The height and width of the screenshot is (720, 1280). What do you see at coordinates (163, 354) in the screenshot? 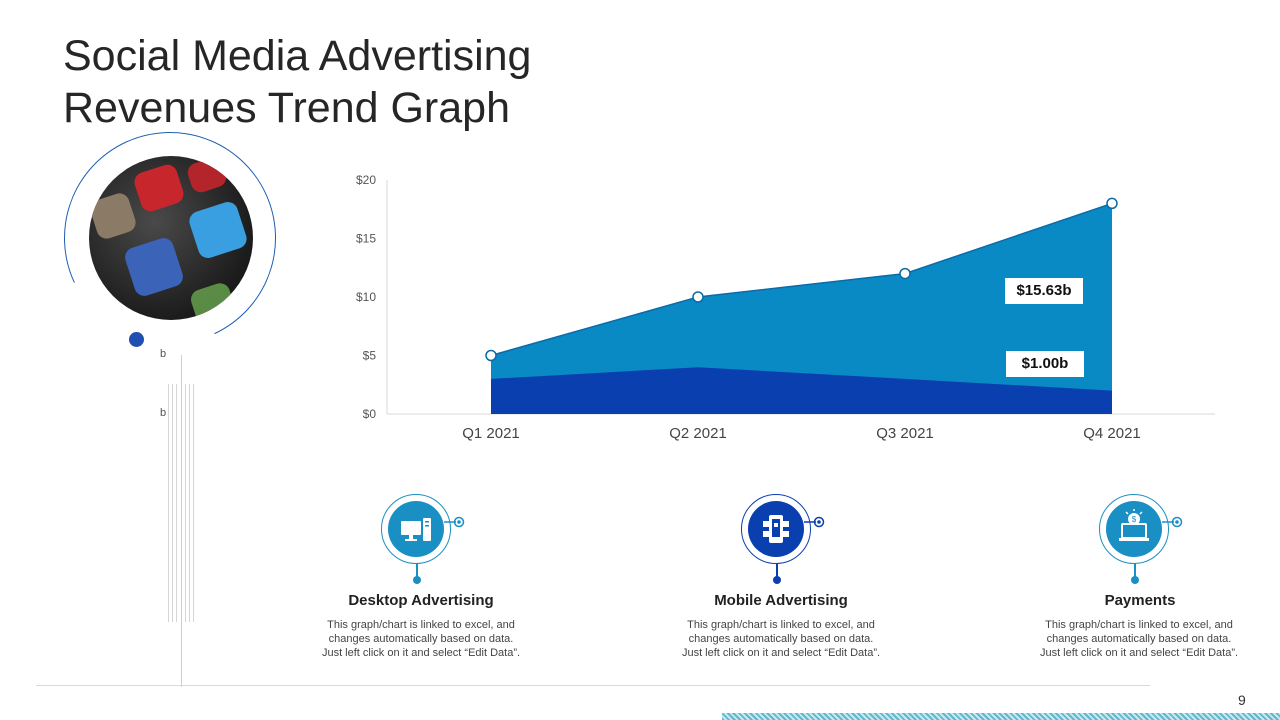
I see `marker-label-1: b` at bounding box center [163, 354].